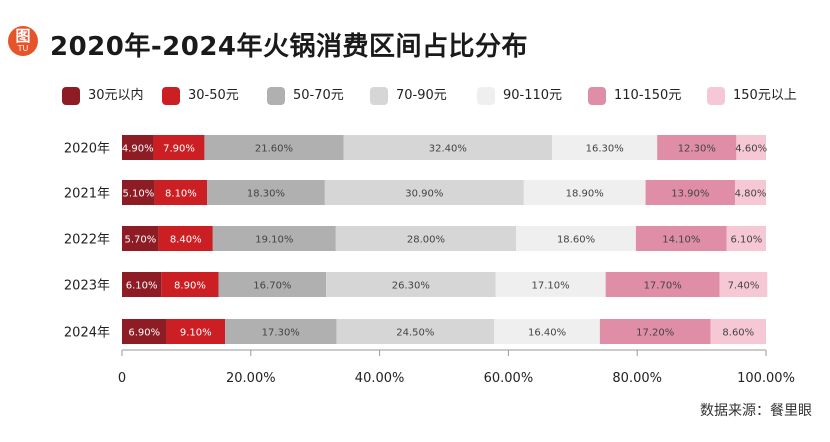 This screenshot has height=442, width=830. I want to click on data-label: 19.10%, so click(274, 240).